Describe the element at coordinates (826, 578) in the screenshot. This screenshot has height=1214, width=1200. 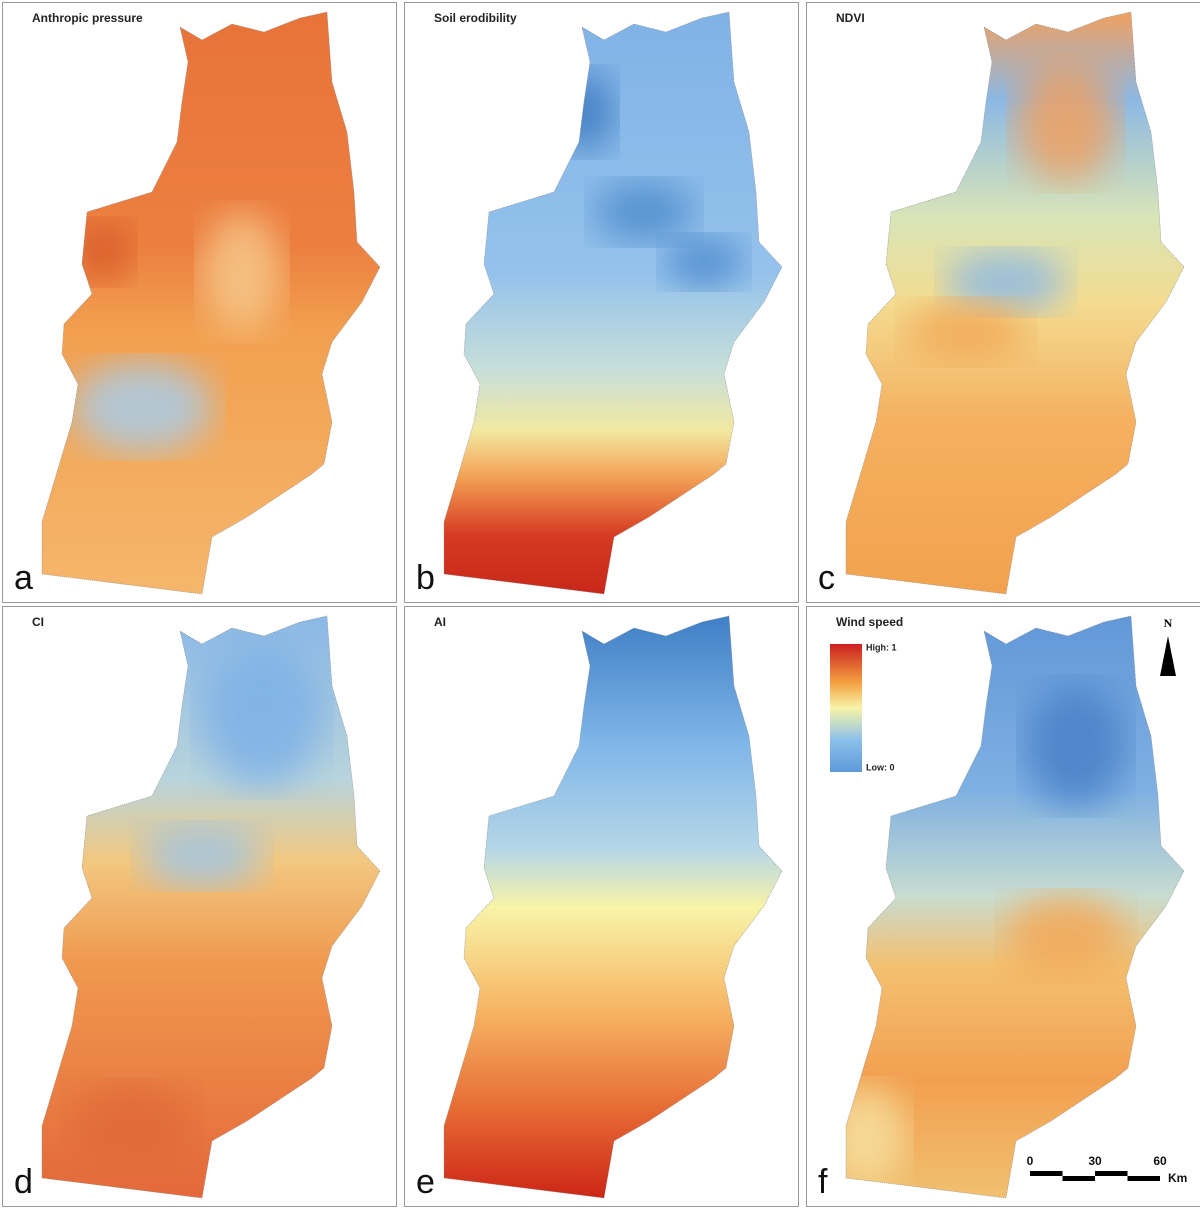
I see `panel-letter: c` at that location.